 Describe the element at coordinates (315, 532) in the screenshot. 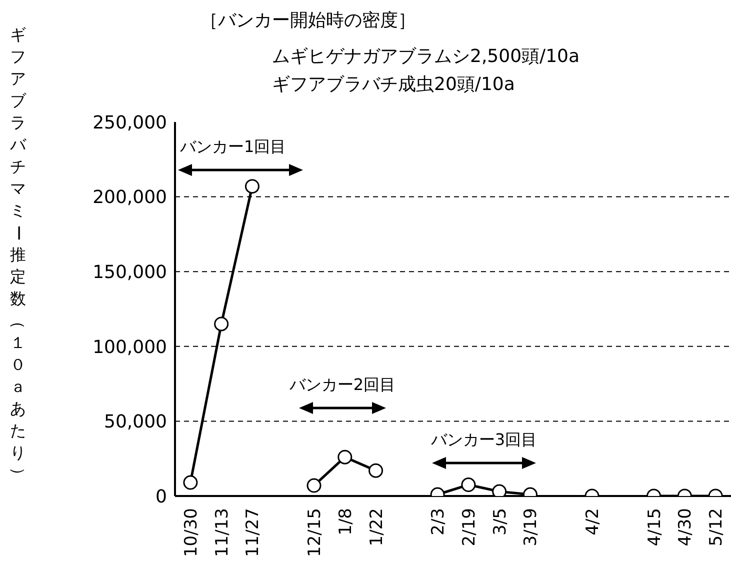

I see `x-tick-label: 12/15` at that location.